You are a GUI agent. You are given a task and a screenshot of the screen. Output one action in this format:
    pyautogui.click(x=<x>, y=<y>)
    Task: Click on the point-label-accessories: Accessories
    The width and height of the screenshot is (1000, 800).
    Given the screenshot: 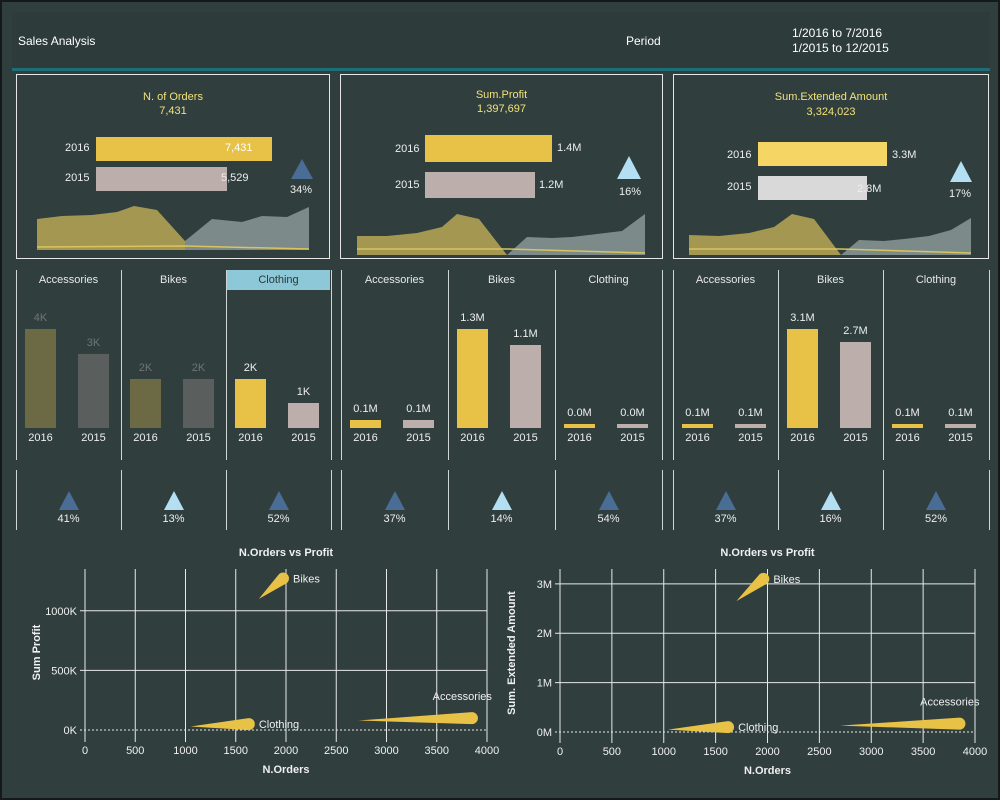 What is the action you would take?
    pyautogui.click(x=463, y=697)
    